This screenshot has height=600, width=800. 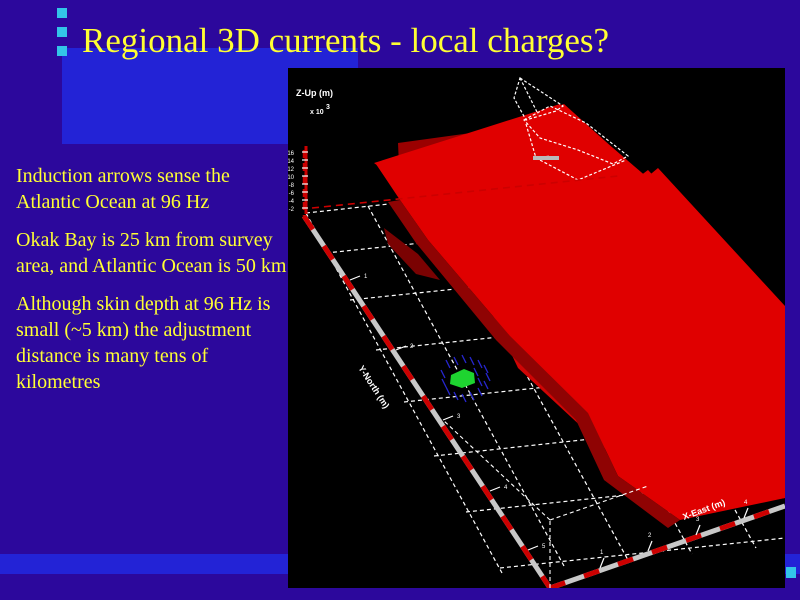 What do you see at coordinates (366, 277) in the screenshot?
I see `y-tick-label: 1` at bounding box center [366, 277].